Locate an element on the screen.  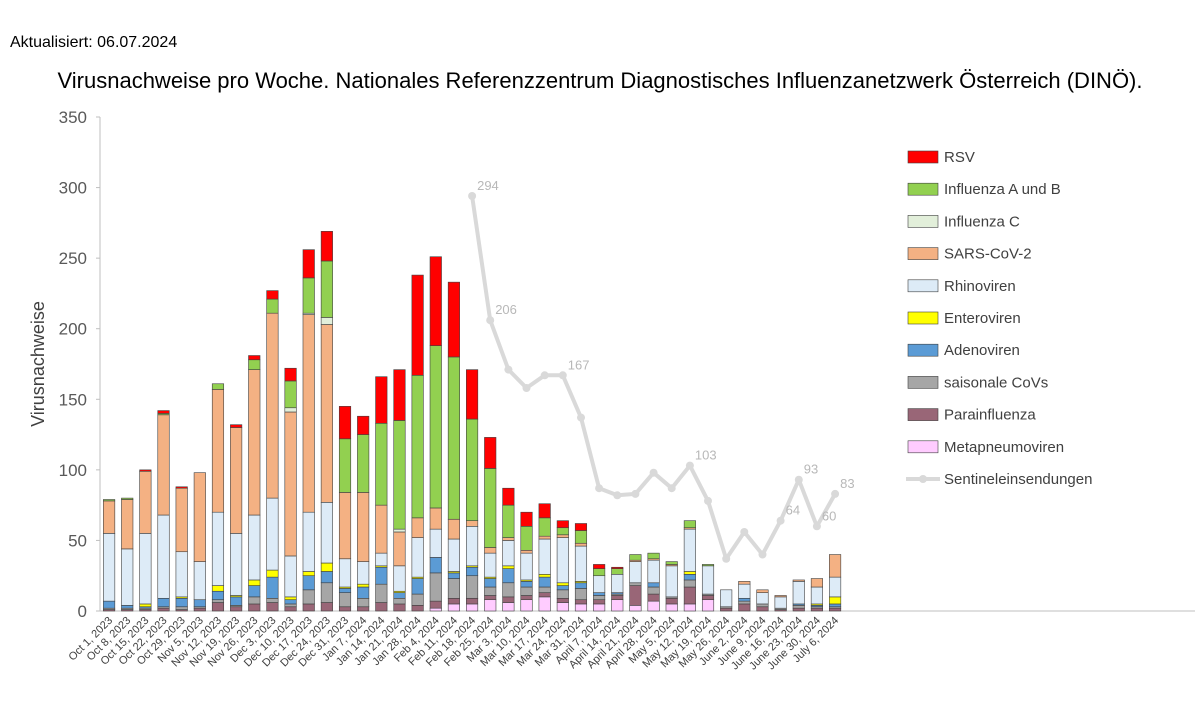
legend-label: Parainfluenza is located at coordinates (990, 415).